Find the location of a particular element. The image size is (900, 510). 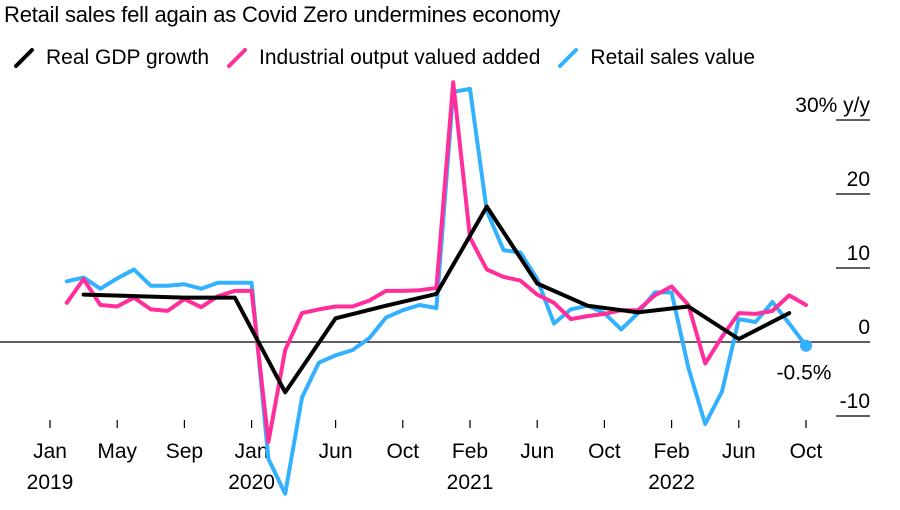

legend-swatch-retail is located at coordinates (568, 58).